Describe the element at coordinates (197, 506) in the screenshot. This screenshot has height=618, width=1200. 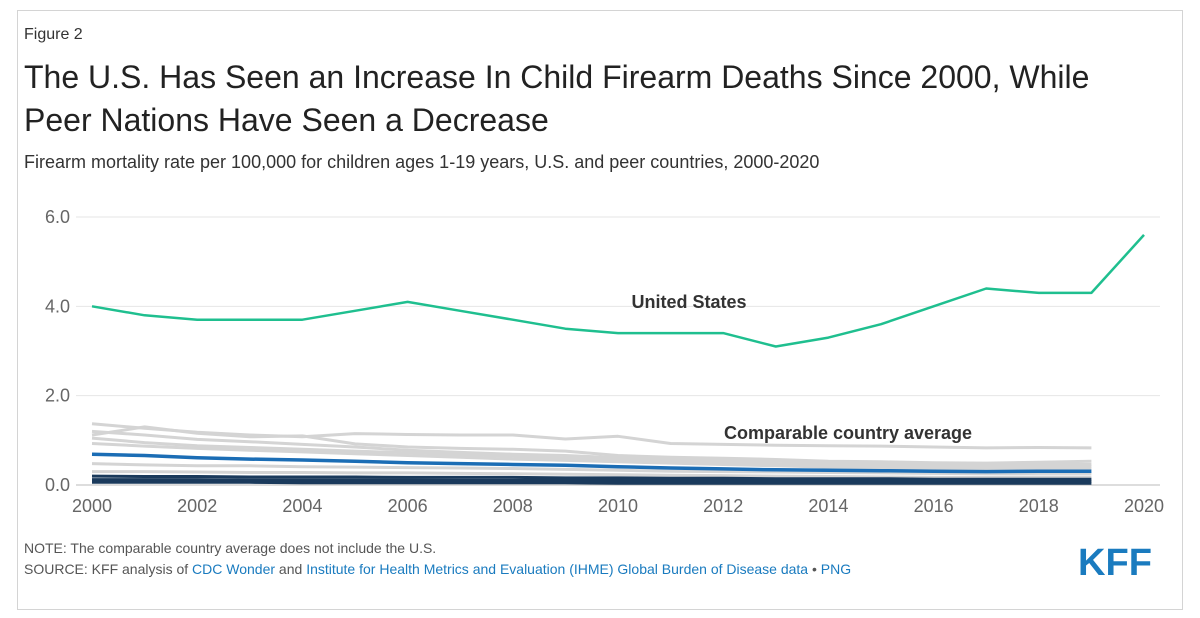
I see `x-tick-label: 2002` at that location.